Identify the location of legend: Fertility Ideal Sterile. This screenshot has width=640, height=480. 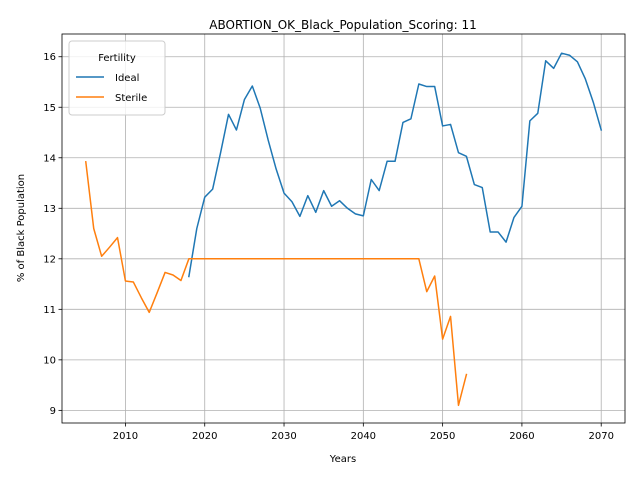
(117, 78).